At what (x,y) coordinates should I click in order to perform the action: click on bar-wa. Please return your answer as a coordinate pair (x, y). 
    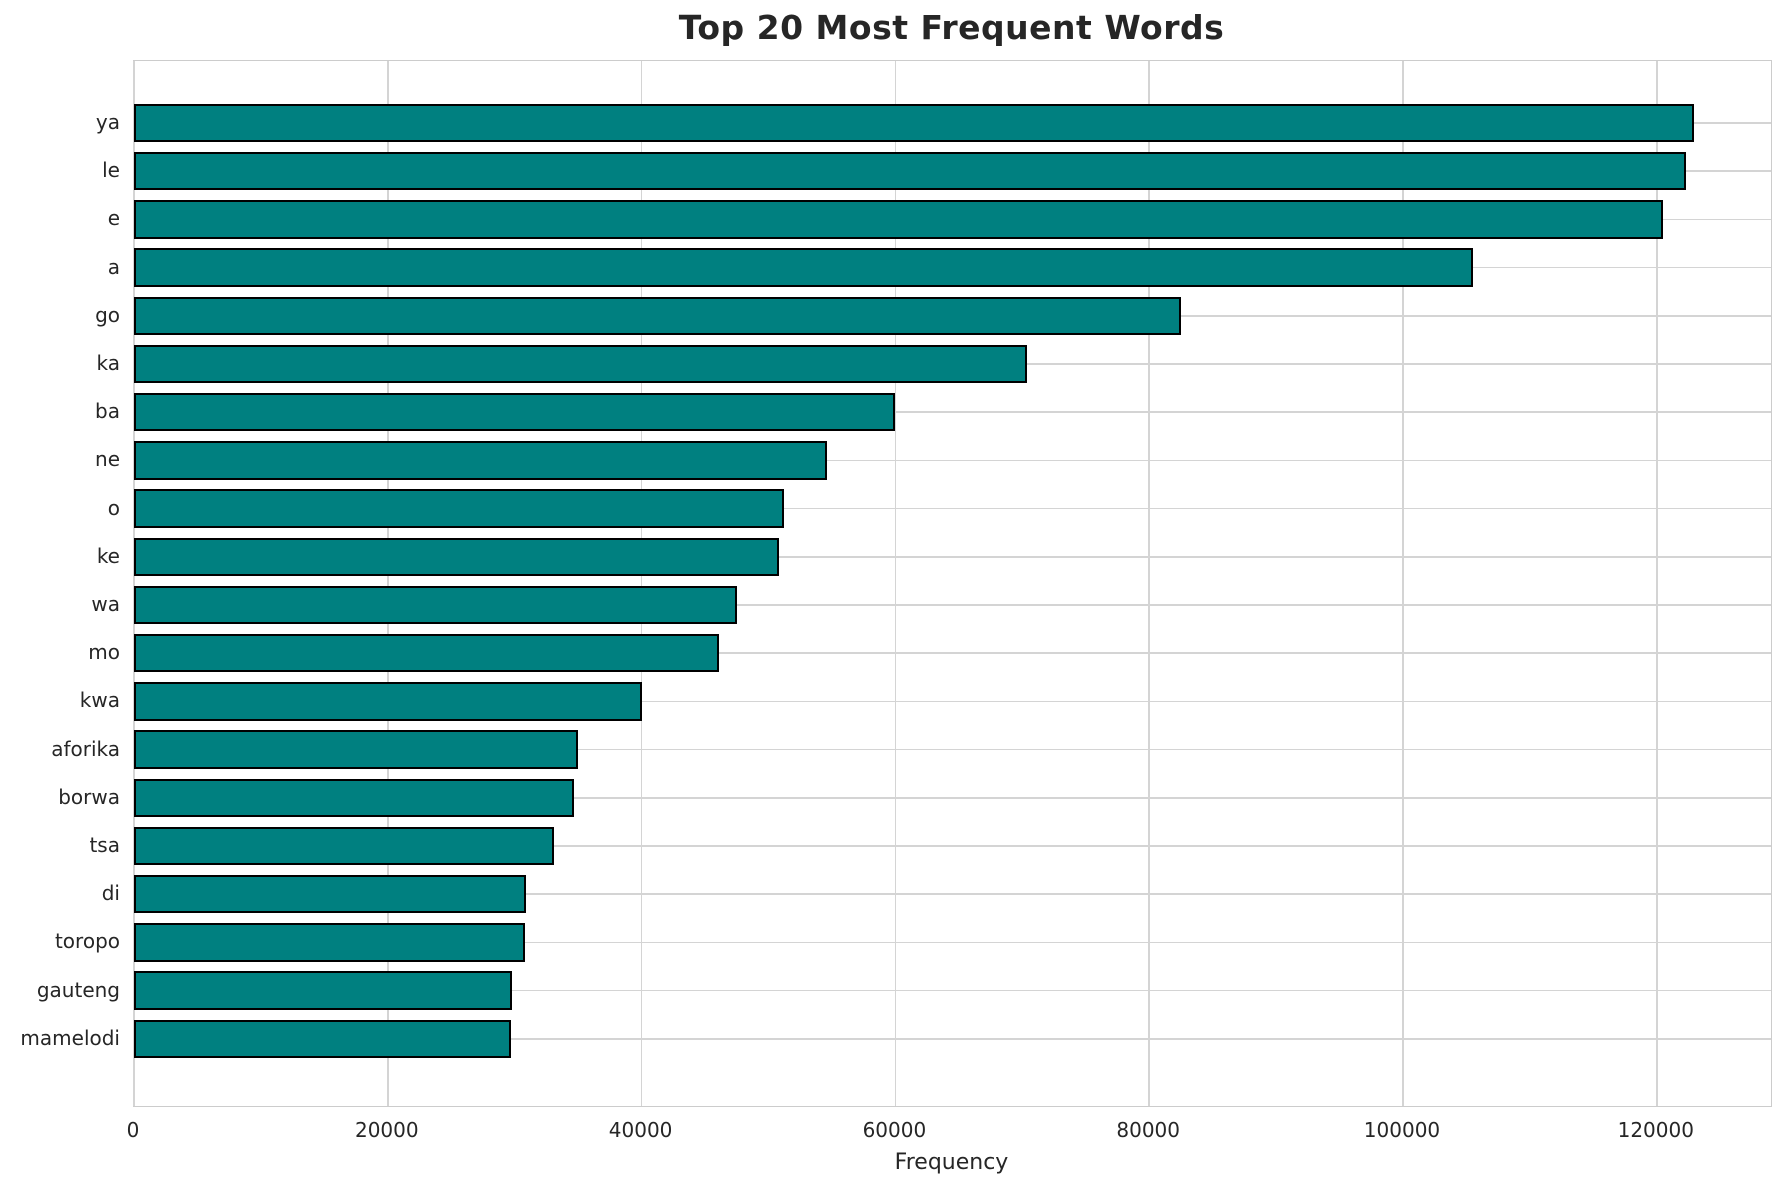
    Looking at the image, I should click on (435, 605).